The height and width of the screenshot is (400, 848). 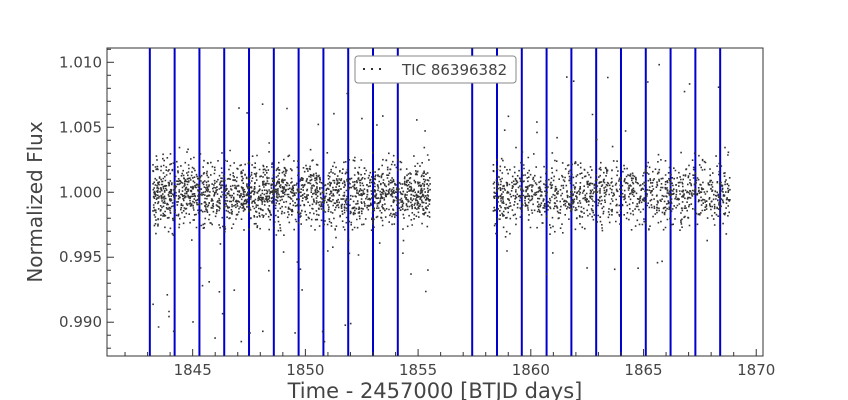 I want to click on y-tick-label: 0.995, so click(x=80, y=257).